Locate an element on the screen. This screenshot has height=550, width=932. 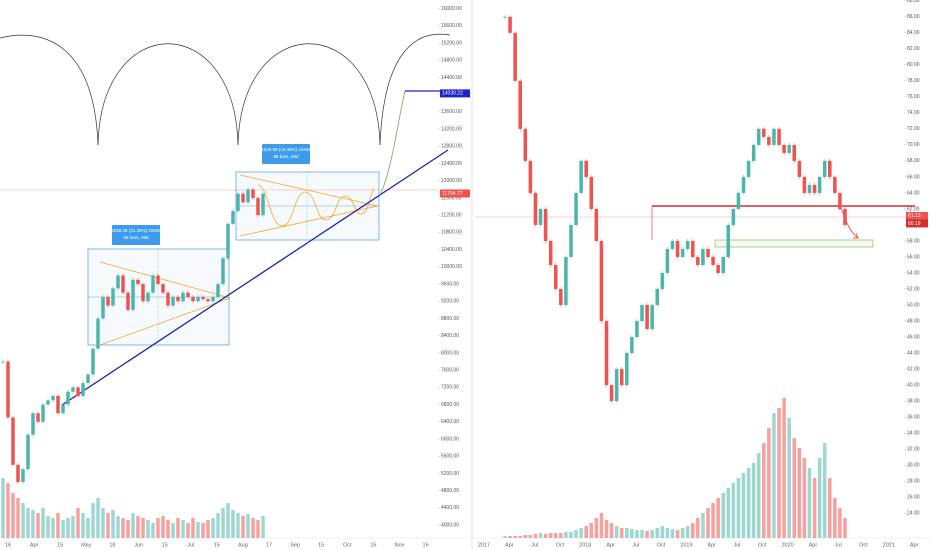
y-tick-label: 6800.00 is located at coordinates (450, 405).